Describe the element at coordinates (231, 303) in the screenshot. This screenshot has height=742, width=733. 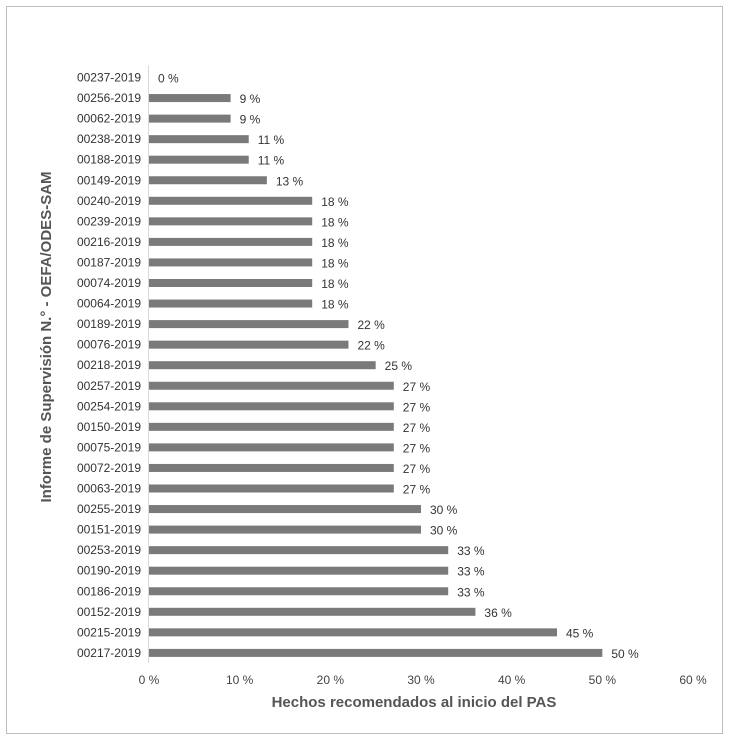
I see `bar-00064-2019` at that location.